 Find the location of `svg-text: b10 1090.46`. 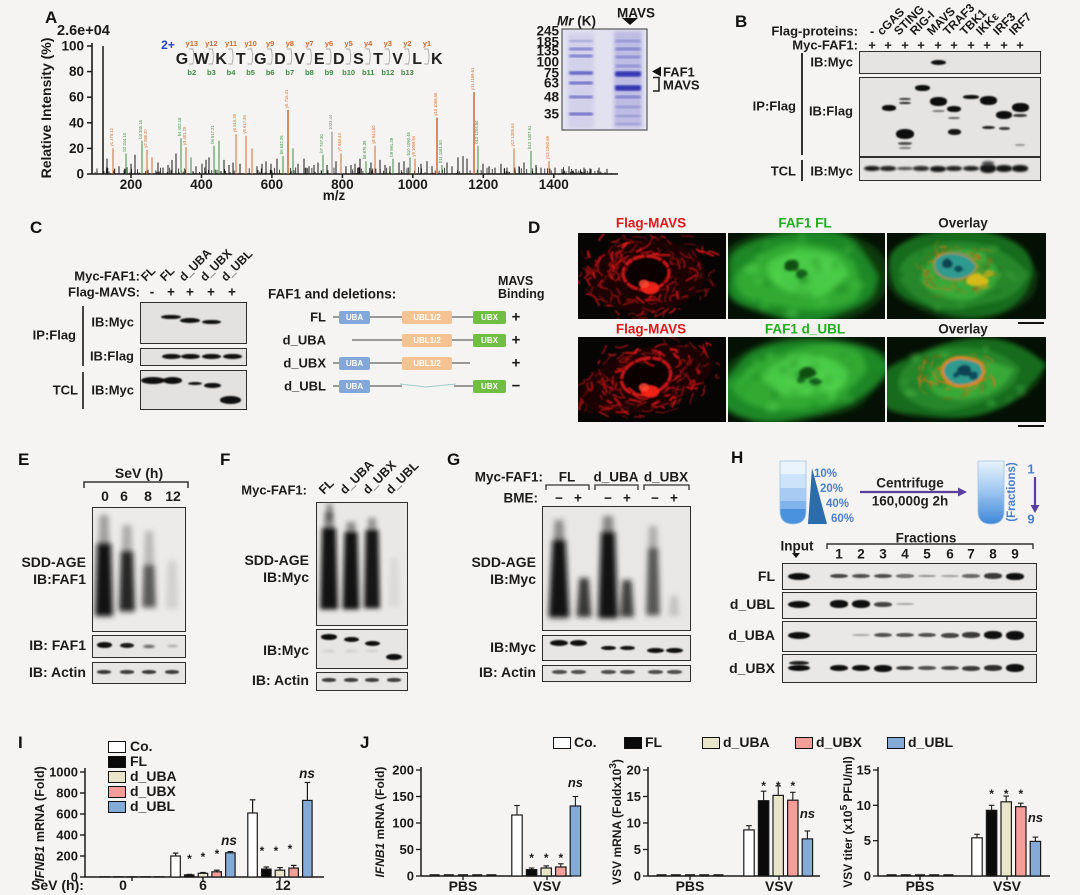

svg-text: b10 1090.46 is located at coordinates (408, 143).